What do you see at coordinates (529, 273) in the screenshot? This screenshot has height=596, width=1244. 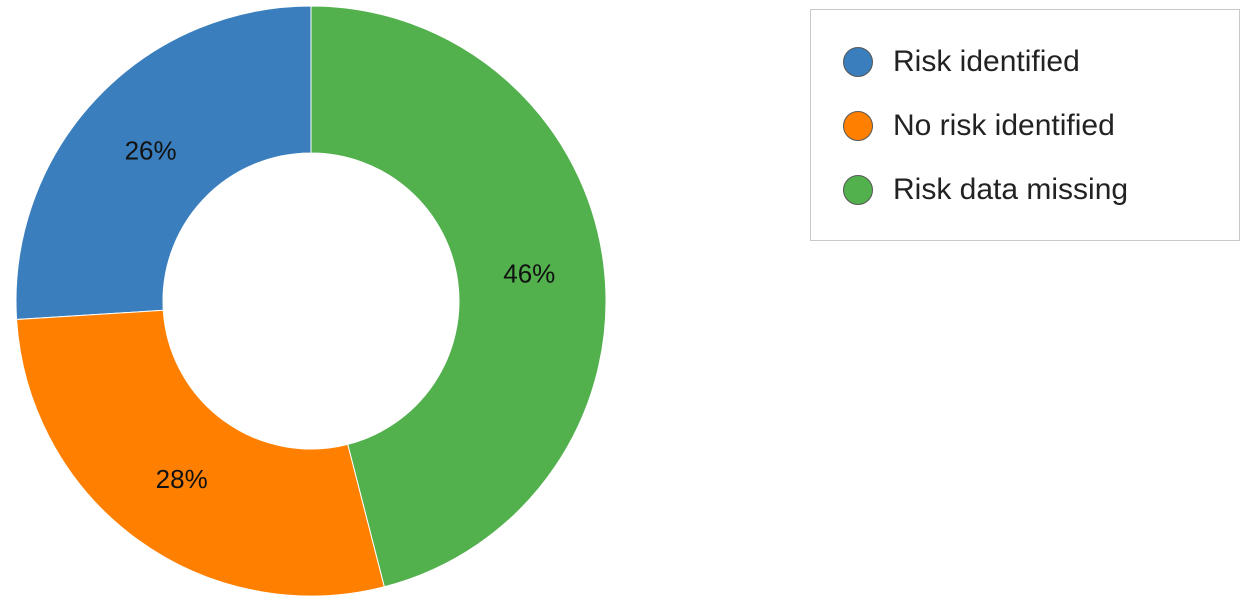 I see `slice-value-label-risk-data-missing: 46%` at bounding box center [529, 273].